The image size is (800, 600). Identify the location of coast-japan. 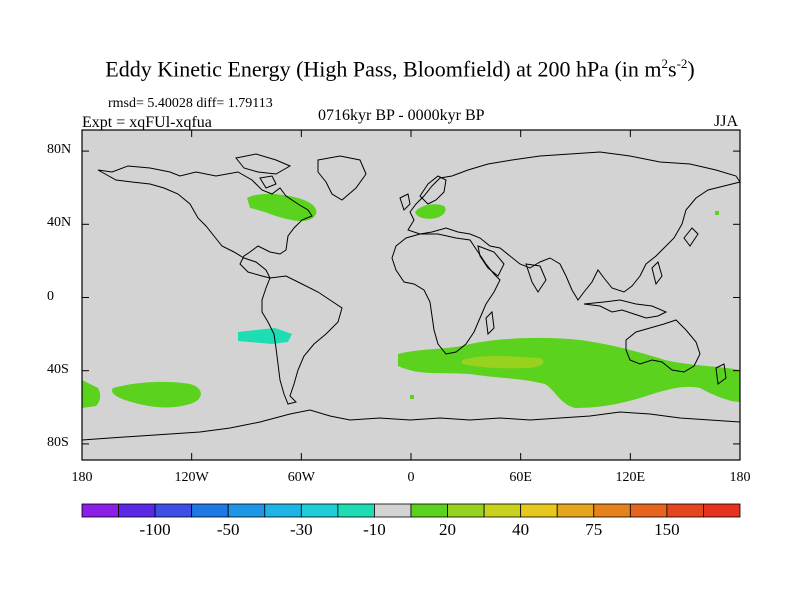
(691, 237).